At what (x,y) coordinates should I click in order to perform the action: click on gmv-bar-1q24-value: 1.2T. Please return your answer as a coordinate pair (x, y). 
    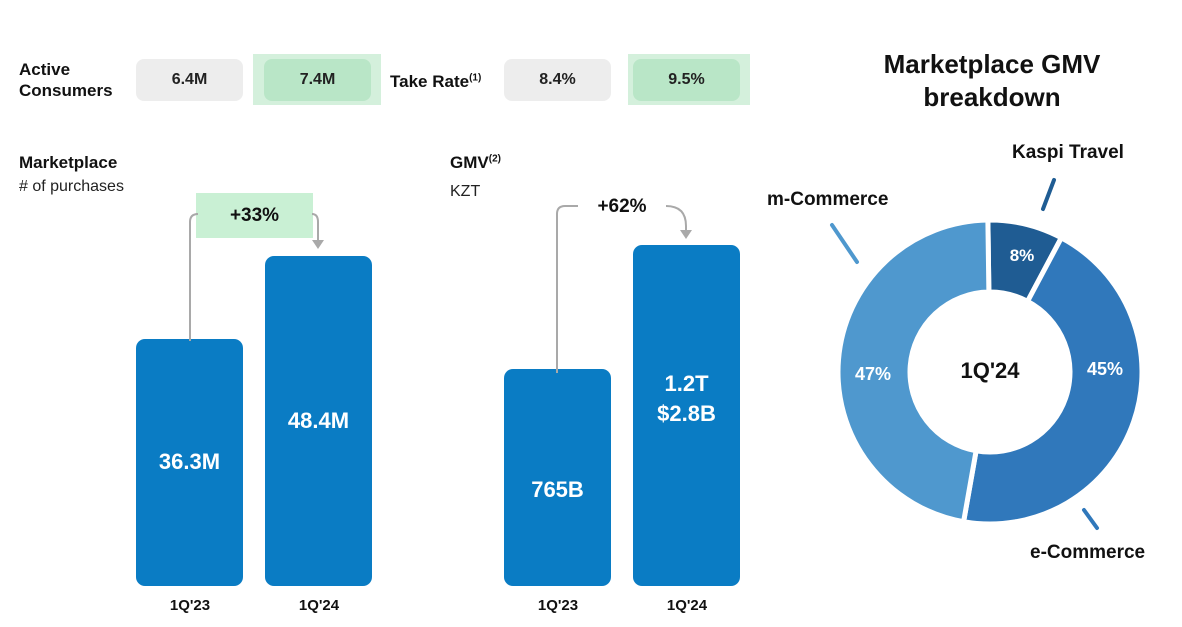
    Looking at the image, I should click on (686, 383).